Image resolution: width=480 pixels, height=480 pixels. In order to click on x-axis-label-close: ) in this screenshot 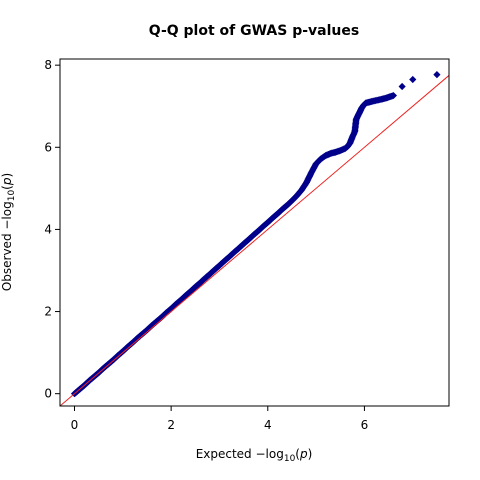, I will do `click(310, 454)`.